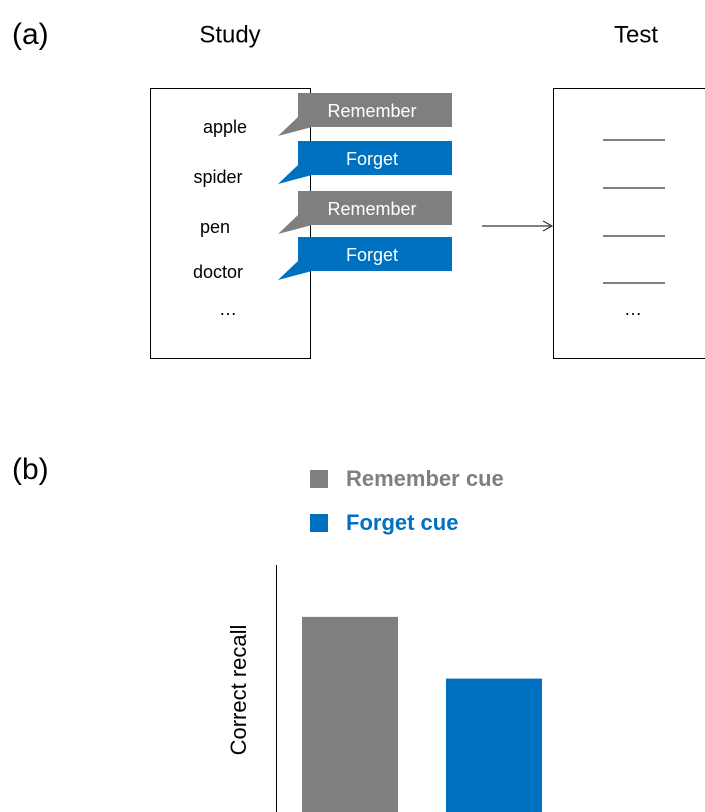  What do you see at coordinates (225, 127) in the screenshot?
I see `study-word: apple` at bounding box center [225, 127].